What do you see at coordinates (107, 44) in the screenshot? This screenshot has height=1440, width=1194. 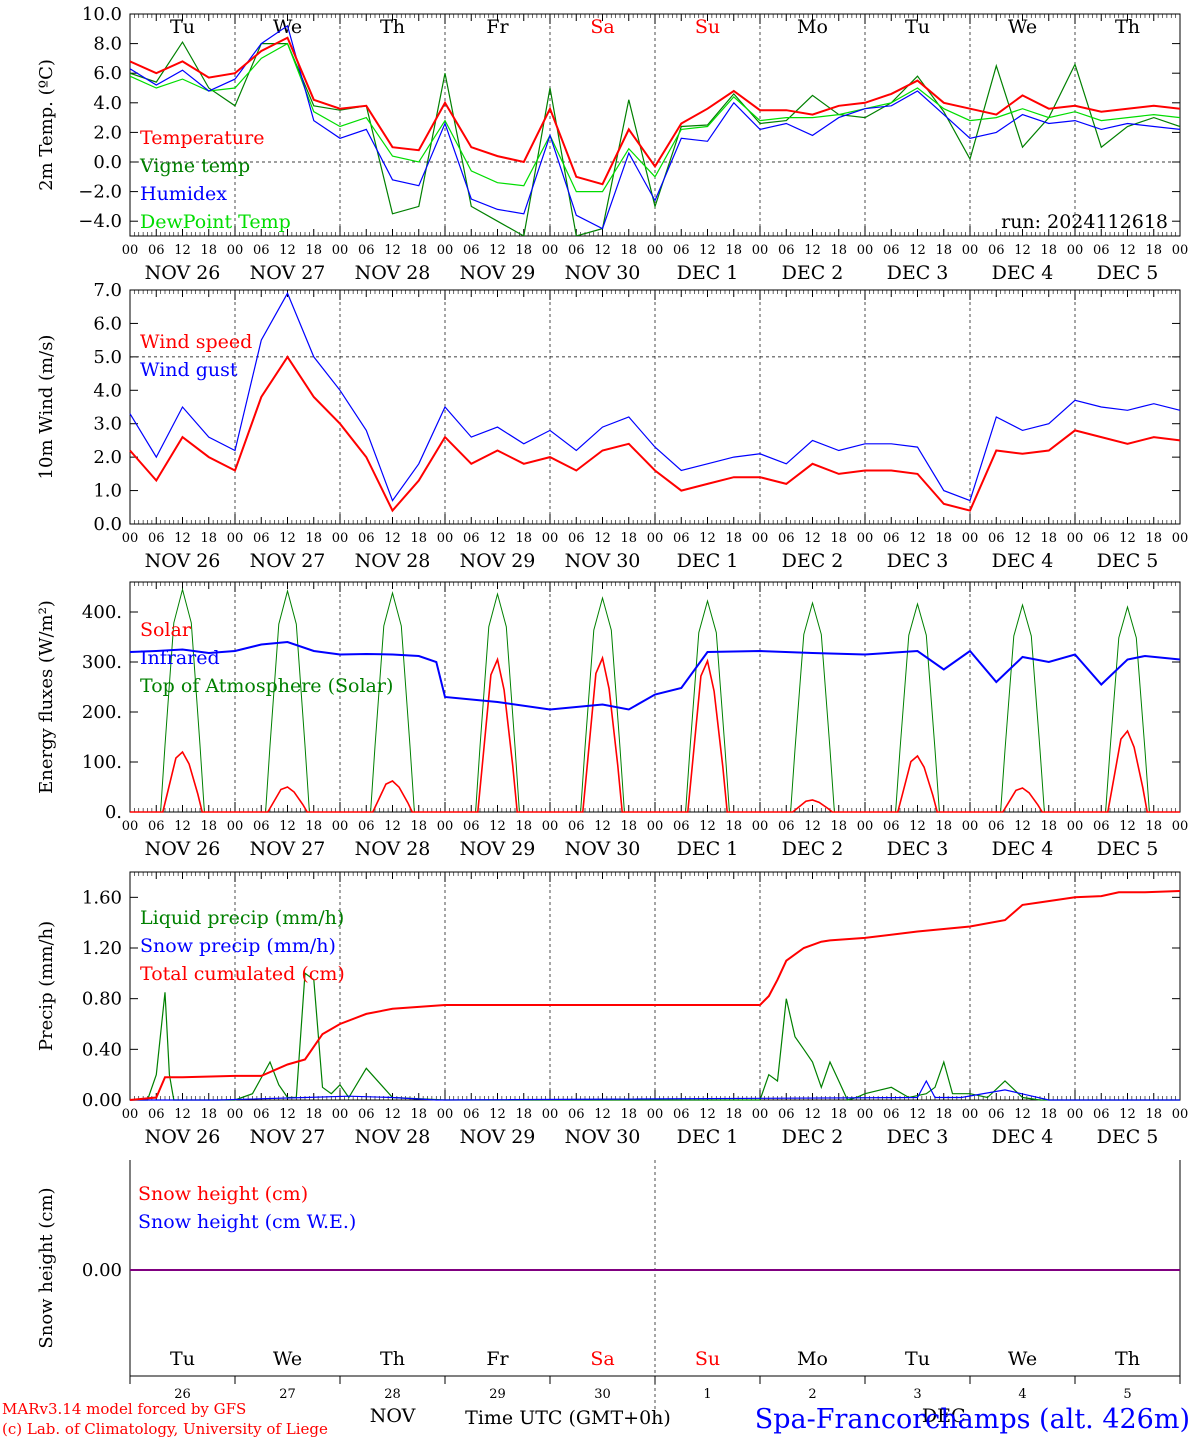 I see `y-tick-label: 8.0` at bounding box center [107, 44].